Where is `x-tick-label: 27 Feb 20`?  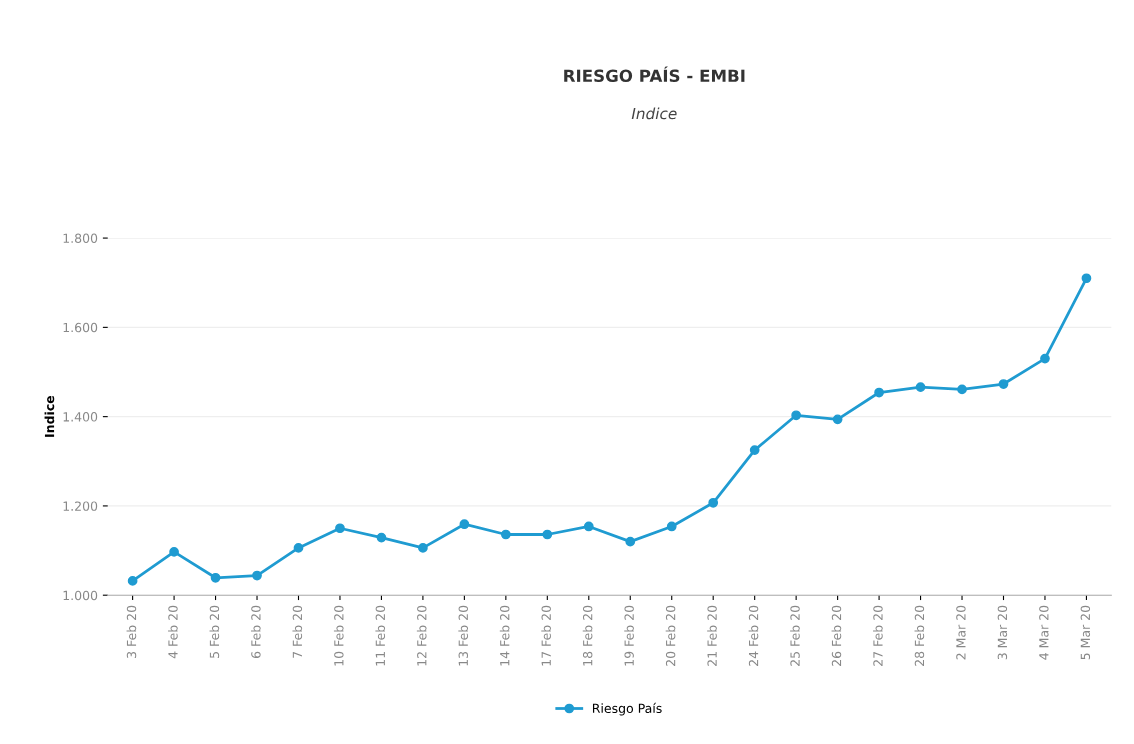
x-tick-label: 27 Feb 20 is located at coordinates (878, 635).